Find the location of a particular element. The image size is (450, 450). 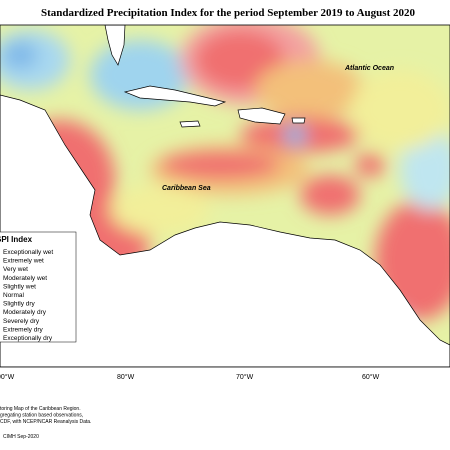

longitude-label: 80°W is located at coordinates (126, 377).